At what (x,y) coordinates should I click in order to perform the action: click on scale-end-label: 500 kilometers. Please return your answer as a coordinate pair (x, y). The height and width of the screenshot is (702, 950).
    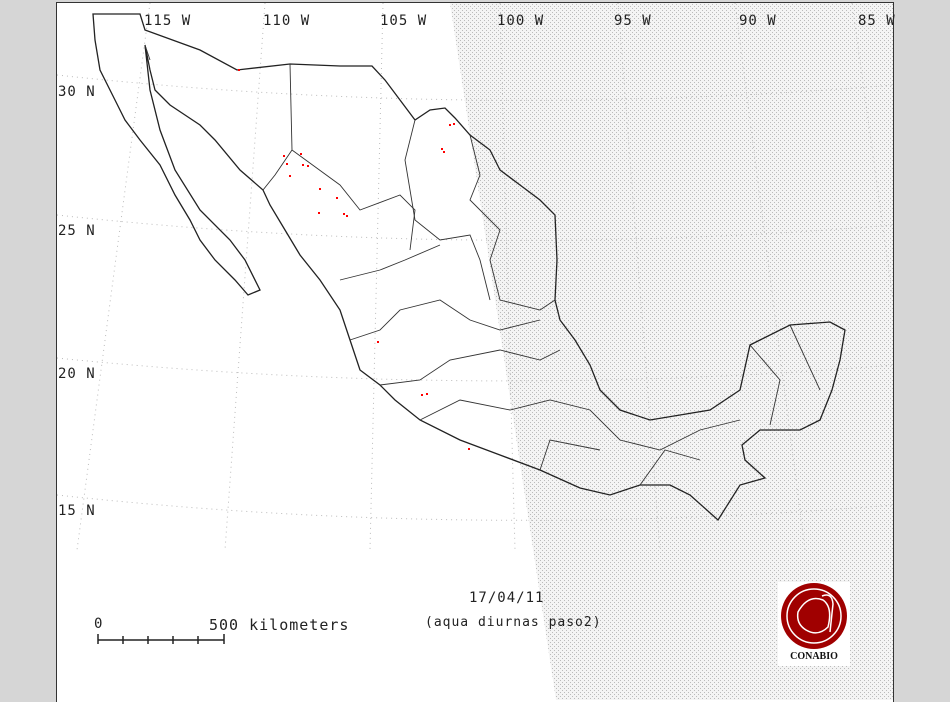
    Looking at the image, I should click on (279, 625).